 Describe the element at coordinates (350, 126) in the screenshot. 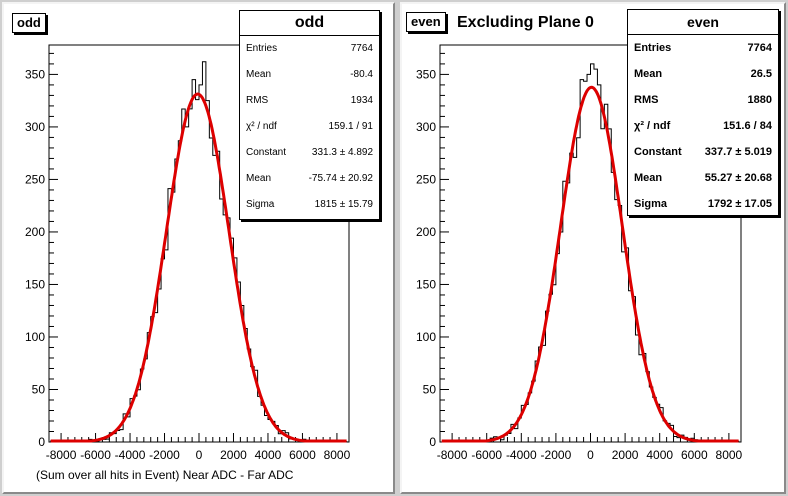

I see `stats-value: 159.1 / 91` at that location.